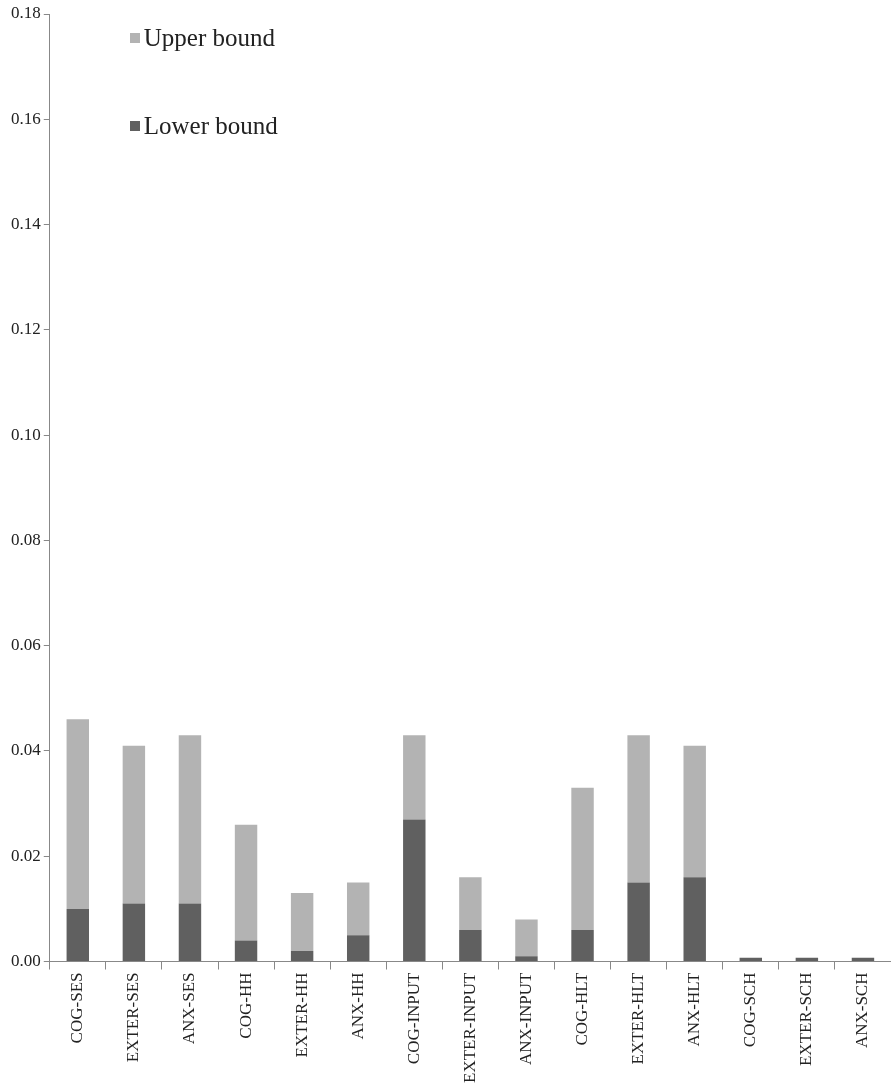 This screenshot has height=1090, width=891. What do you see at coordinates (26, 13) in the screenshot?
I see `y-tick-label: 0.18` at bounding box center [26, 13].